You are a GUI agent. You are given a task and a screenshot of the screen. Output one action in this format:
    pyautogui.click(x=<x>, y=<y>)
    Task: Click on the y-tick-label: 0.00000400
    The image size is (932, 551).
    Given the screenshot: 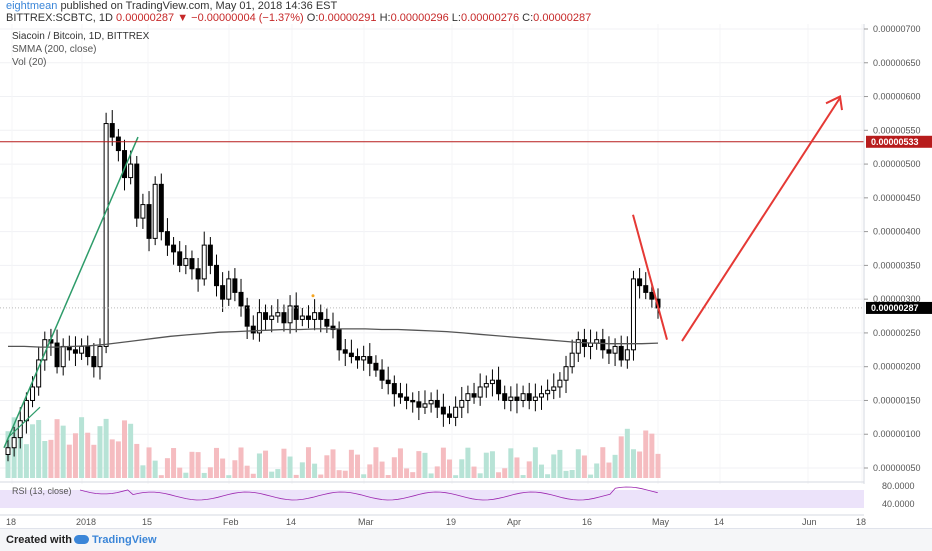 What is the action you would take?
    pyautogui.click(x=897, y=232)
    